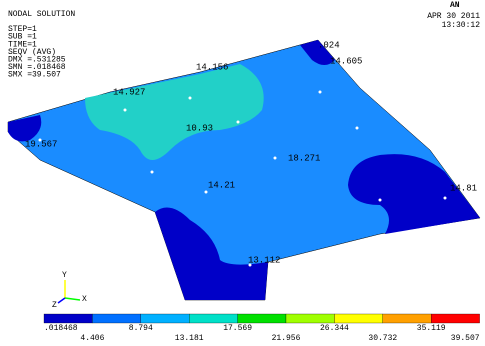 This screenshot has height=346, width=485. Describe the element at coordinates (92, 338) in the screenshot. I see `legend-label: 4.406` at that location.